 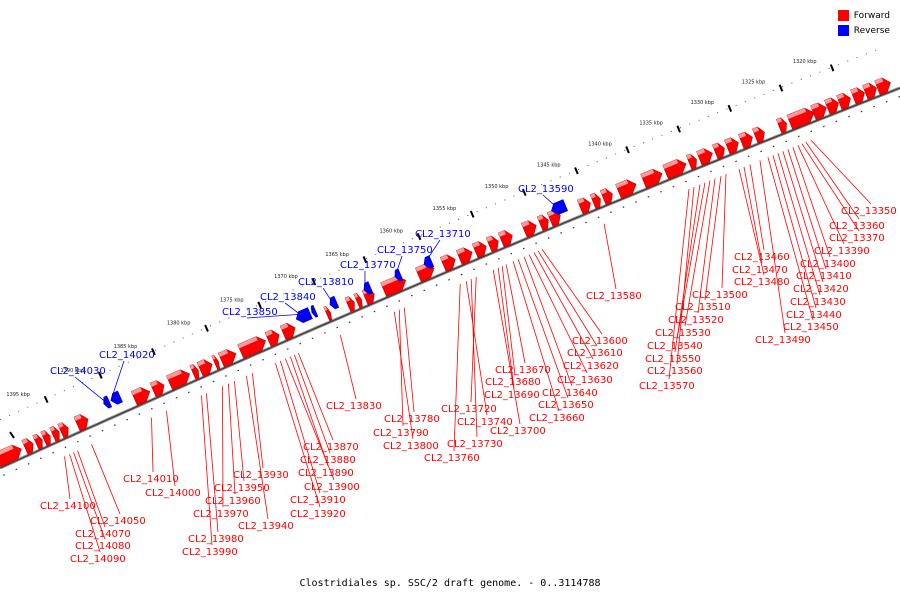 What do you see at coordinates (591, 366) in the screenshot?
I see `gene-label-cl2-13620: CL2_13620` at bounding box center [591, 366].